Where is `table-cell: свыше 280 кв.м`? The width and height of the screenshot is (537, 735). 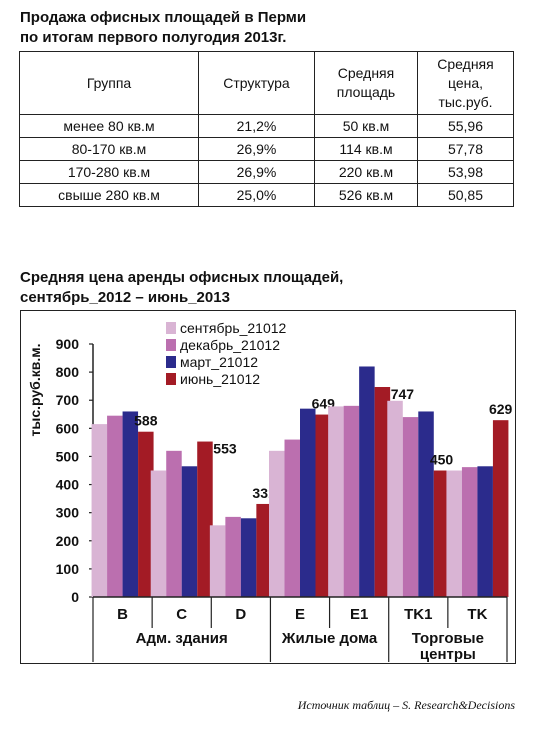
table-cell: свыше 280 кв.м is located at coordinates (109, 195).